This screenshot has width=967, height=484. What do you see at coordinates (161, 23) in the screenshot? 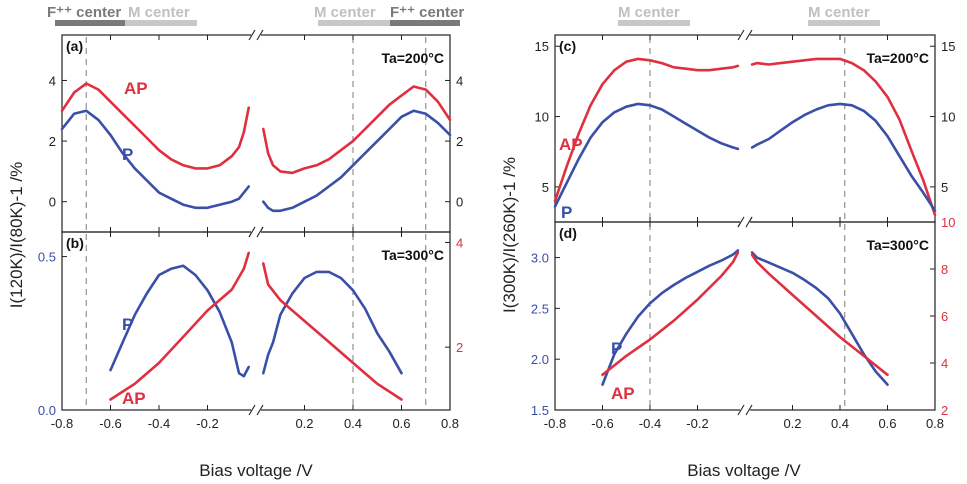
I see `m-center-bar-left` at bounding box center [161, 23].